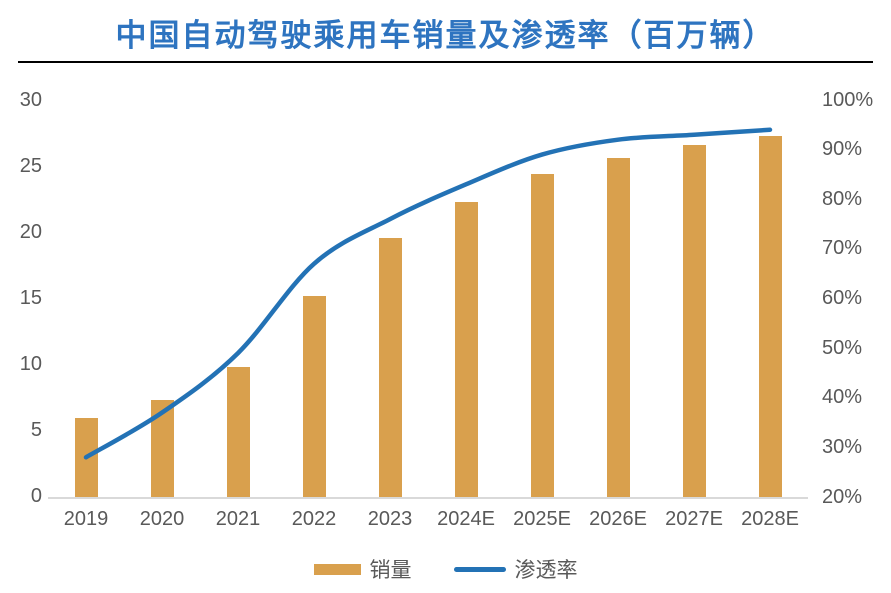  I want to click on x-axis-label: 2020, so click(162, 519).